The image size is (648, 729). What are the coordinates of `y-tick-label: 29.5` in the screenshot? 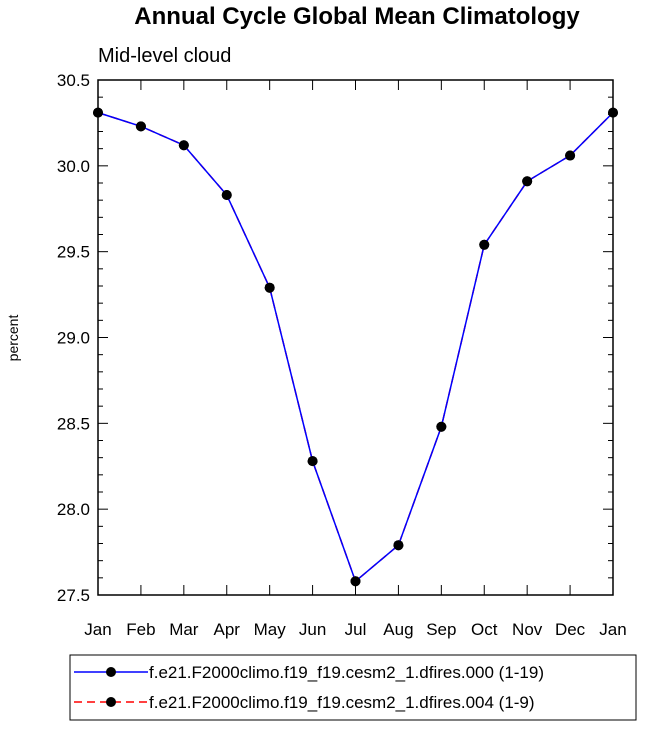 It's located at (73, 252).